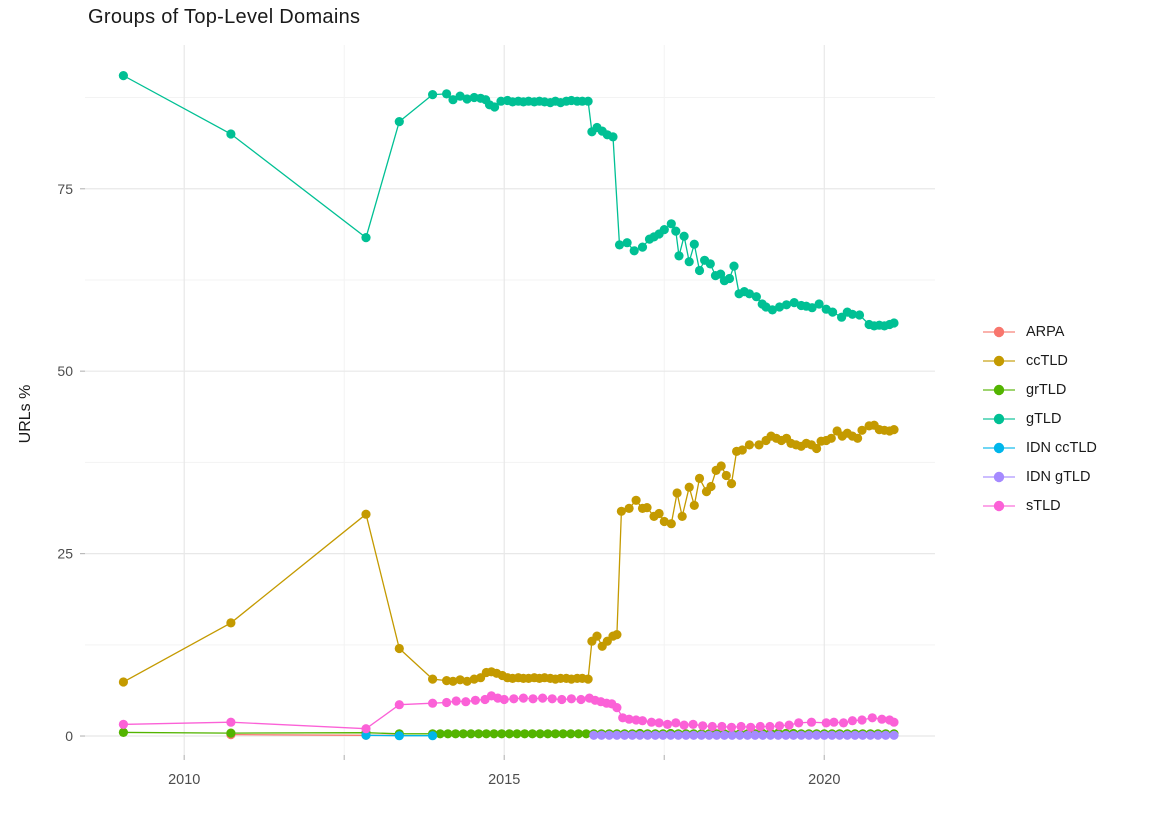  Describe the element at coordinates (1039, 477) in the screenshot. I see `legend-item-idn-gtld: IDN gTLD` at that location.